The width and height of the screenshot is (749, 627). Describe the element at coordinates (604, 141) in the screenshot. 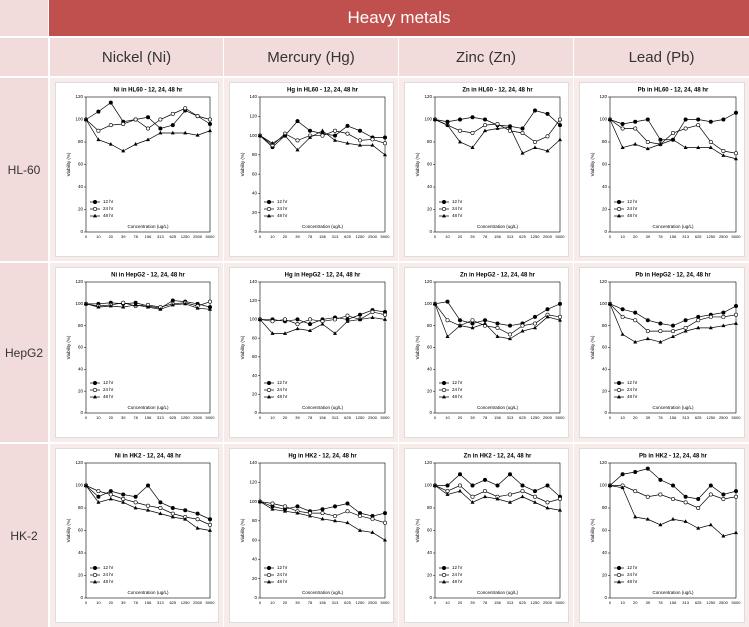

I see `y-tick-label: 80` at that location.